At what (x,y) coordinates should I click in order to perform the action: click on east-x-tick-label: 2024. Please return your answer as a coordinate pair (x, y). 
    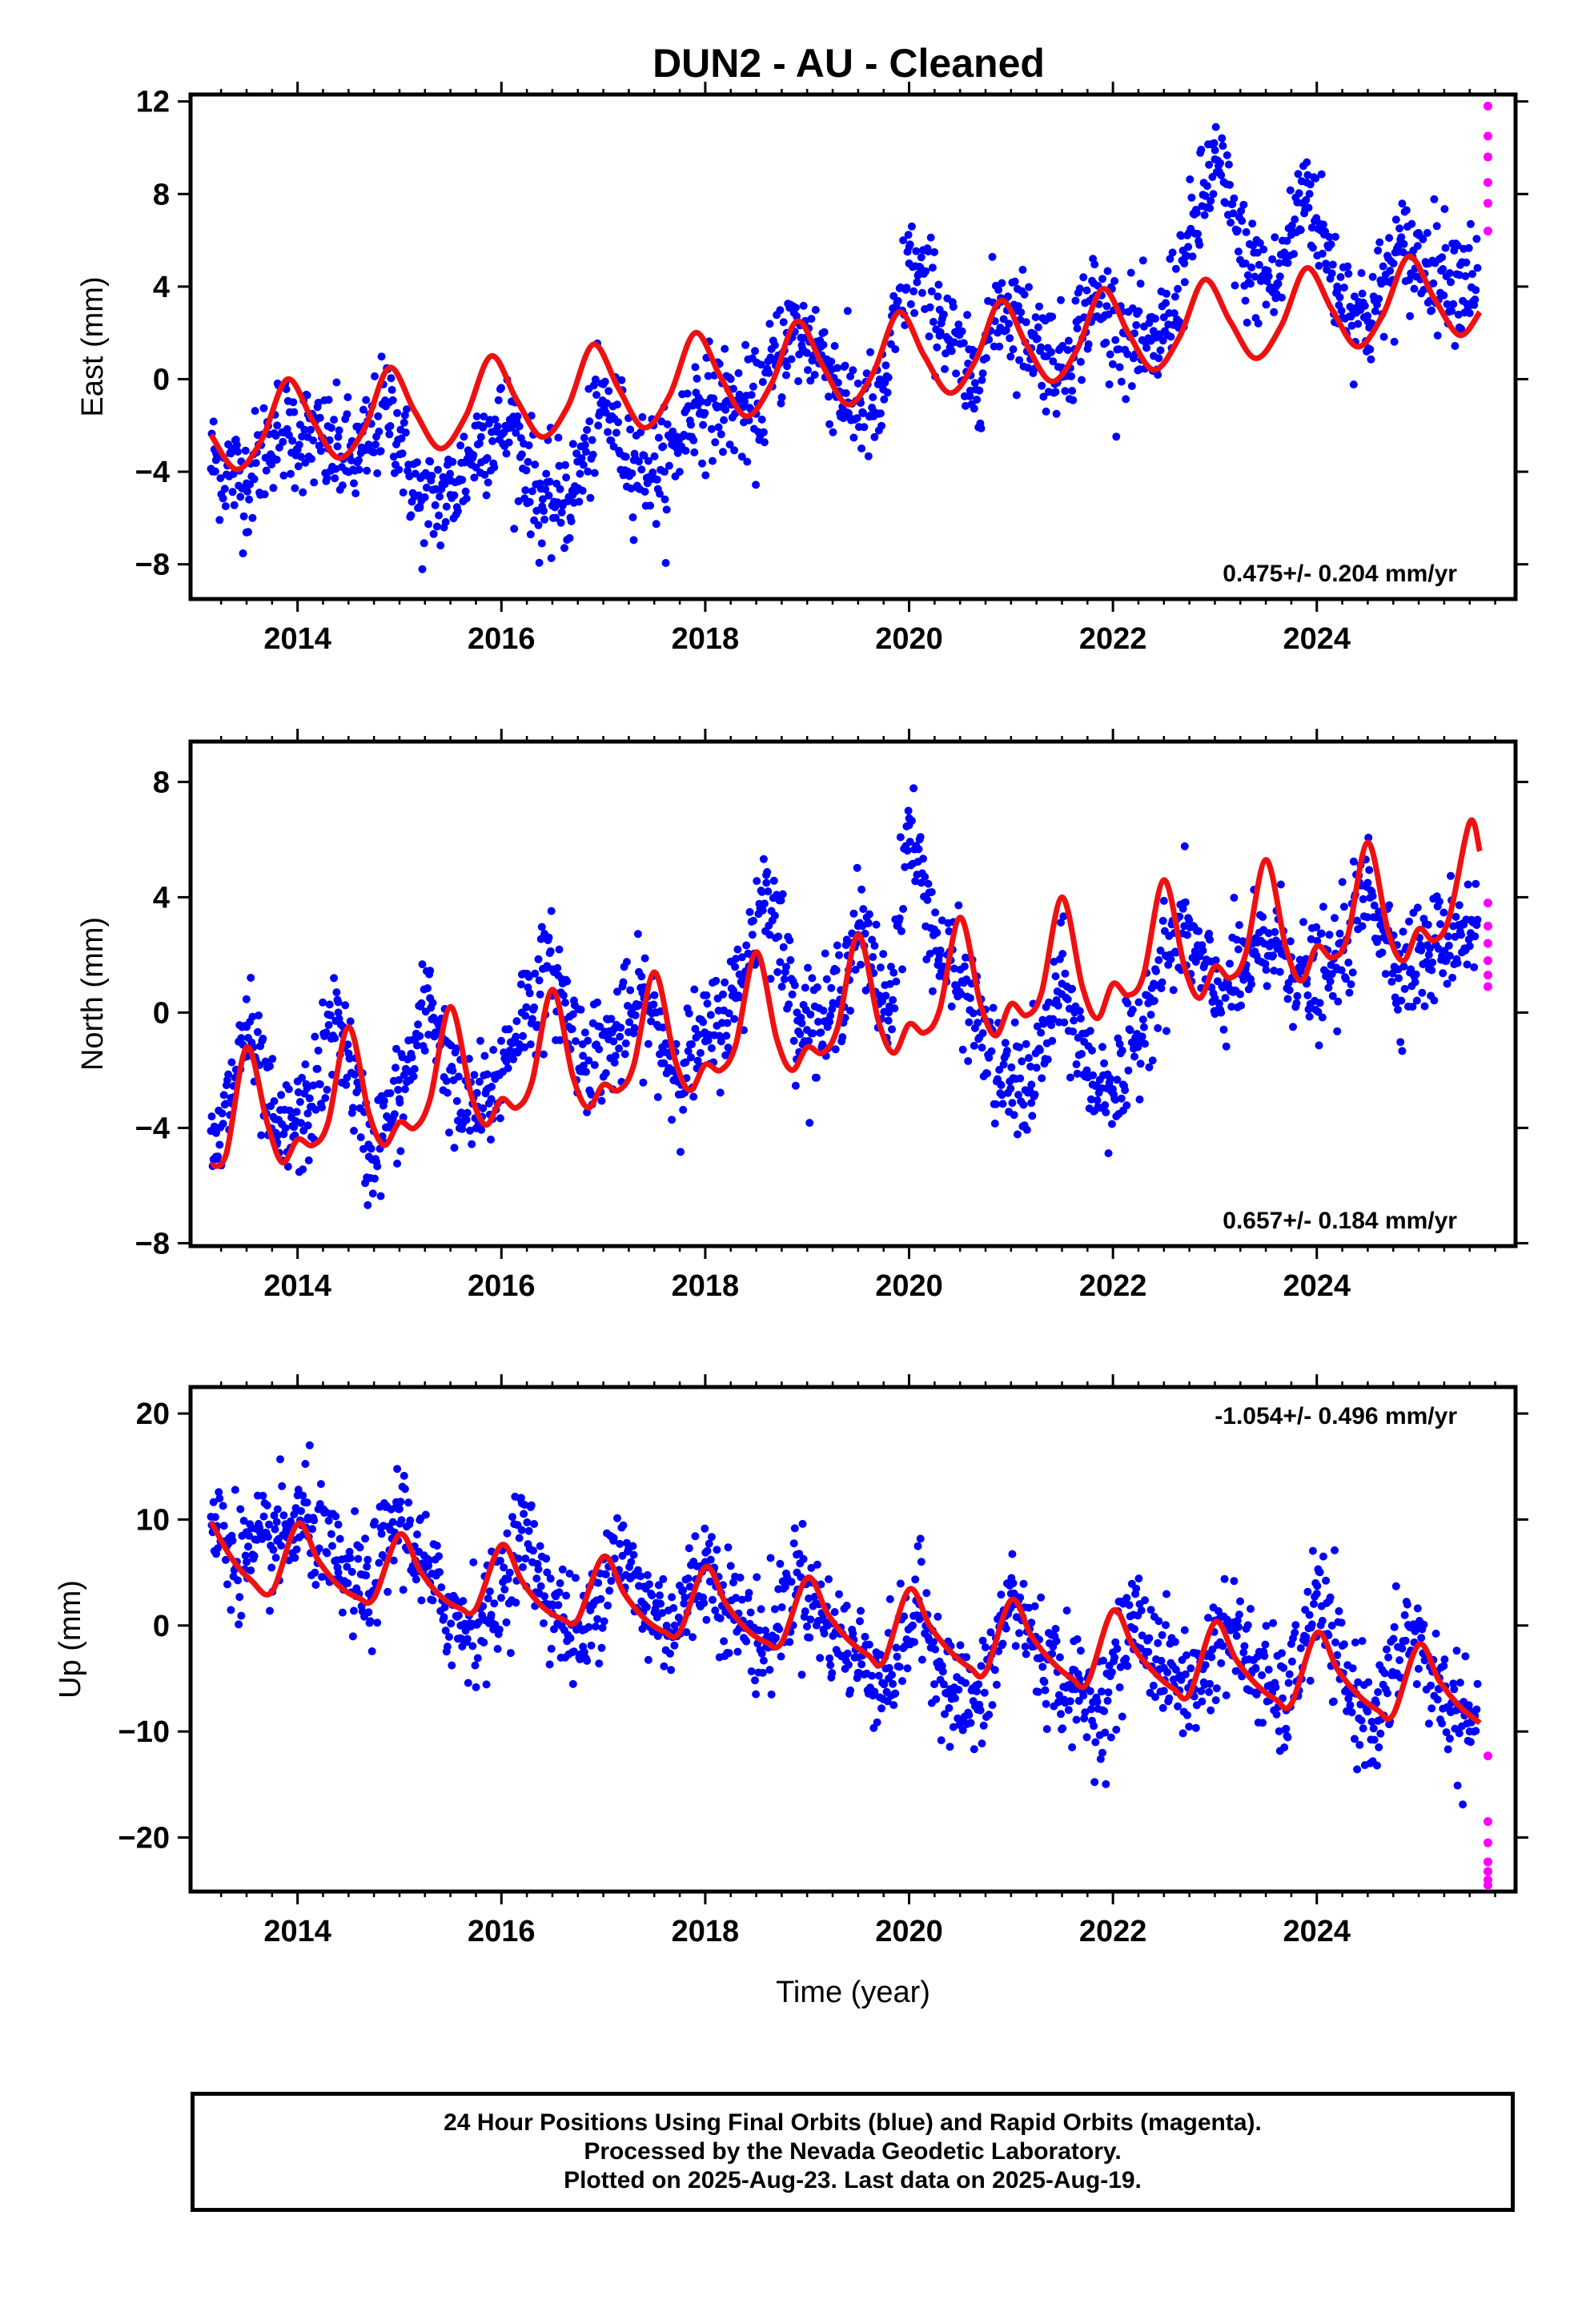
    Looking at the image, I should click on (1317, 639).